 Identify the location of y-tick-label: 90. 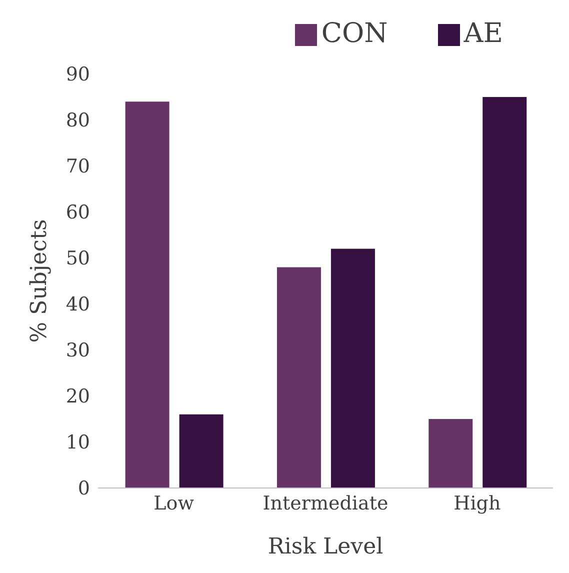
(78, 75).